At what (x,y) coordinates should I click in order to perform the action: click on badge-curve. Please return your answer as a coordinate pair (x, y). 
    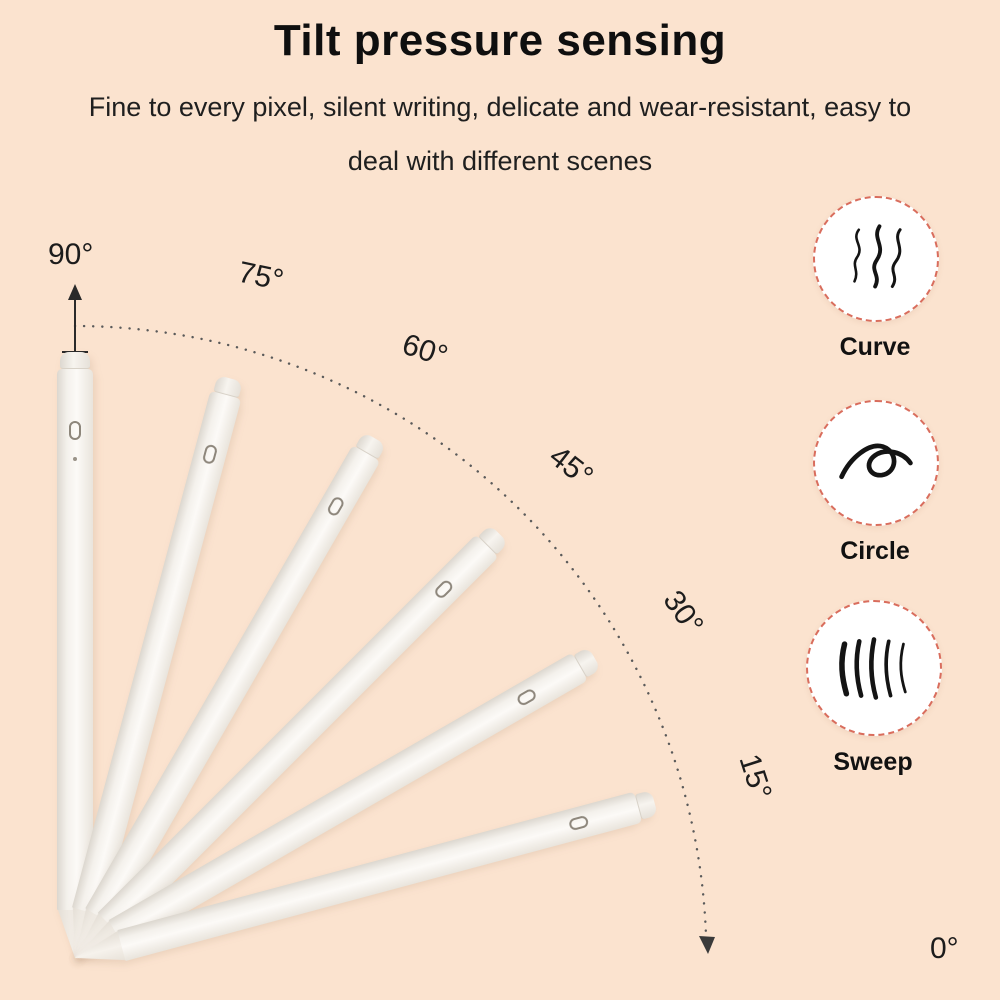
    Looking at the image, I should click on (876, 259).